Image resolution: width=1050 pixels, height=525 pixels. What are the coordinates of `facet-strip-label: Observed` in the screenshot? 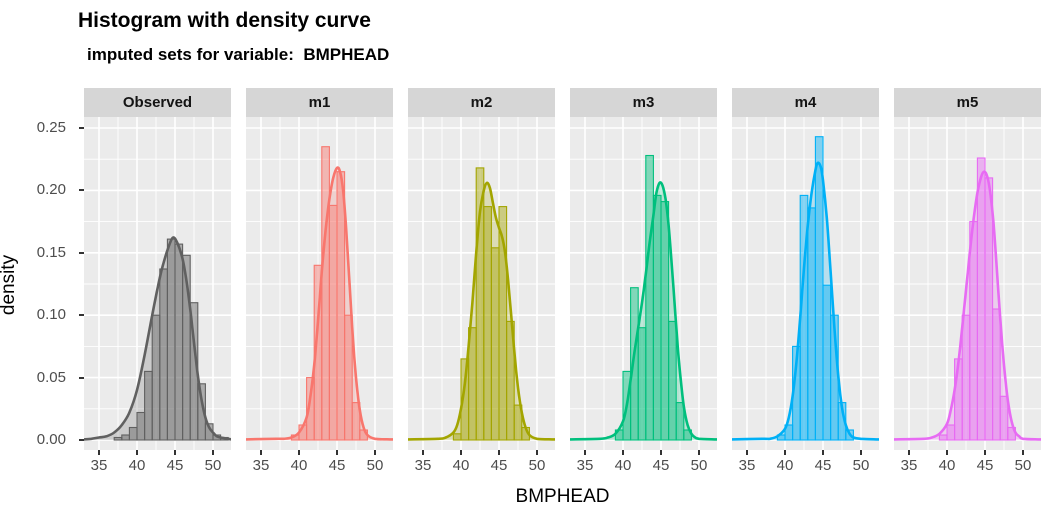 It's located at (157, 102).